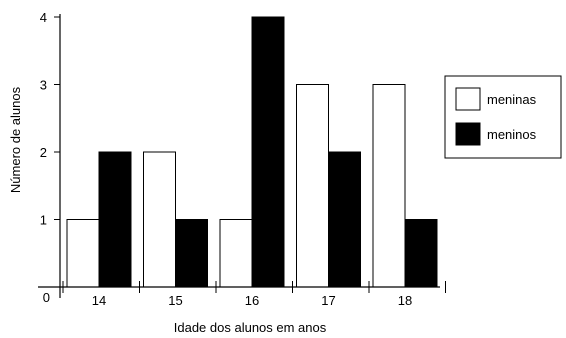  What do you see at coordinates (43, 85) in the screenshot?
I see `y-tick-label-3: 3` at bounding box center [43, 85].